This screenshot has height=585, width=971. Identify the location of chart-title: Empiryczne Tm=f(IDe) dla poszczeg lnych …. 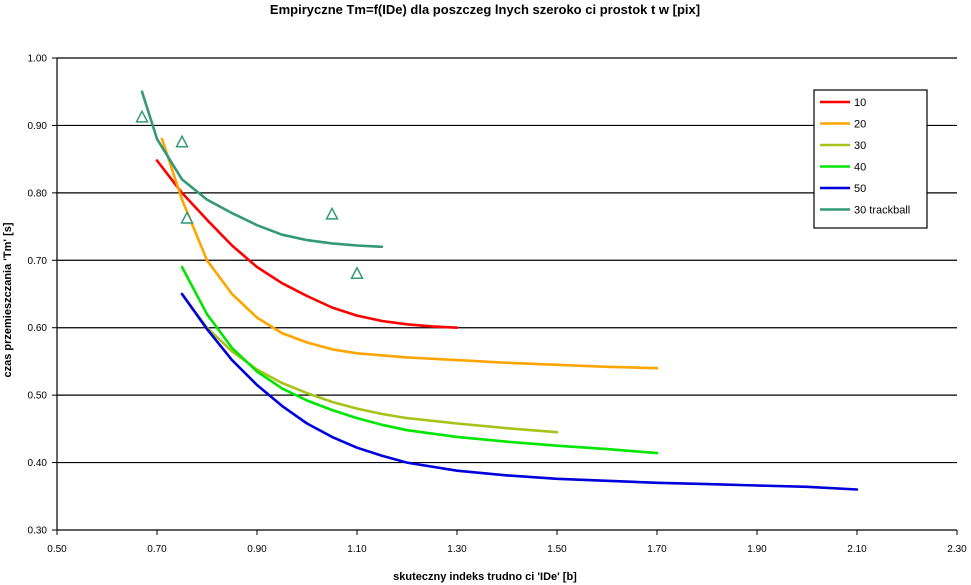
(485, 9).